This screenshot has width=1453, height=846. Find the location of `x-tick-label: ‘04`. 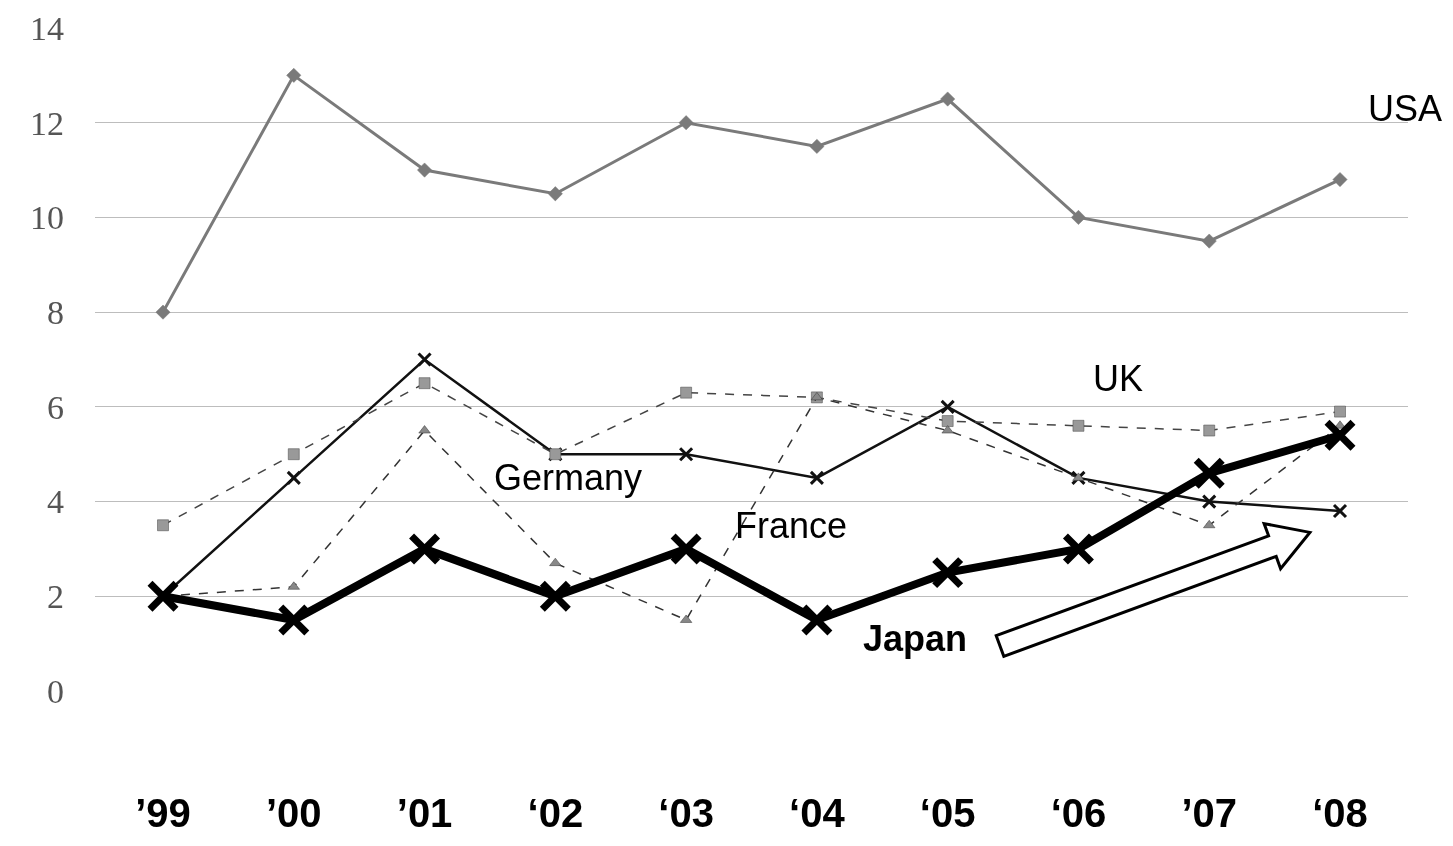

x-tick-label: ‘04 is located at coordinates (817, 813).